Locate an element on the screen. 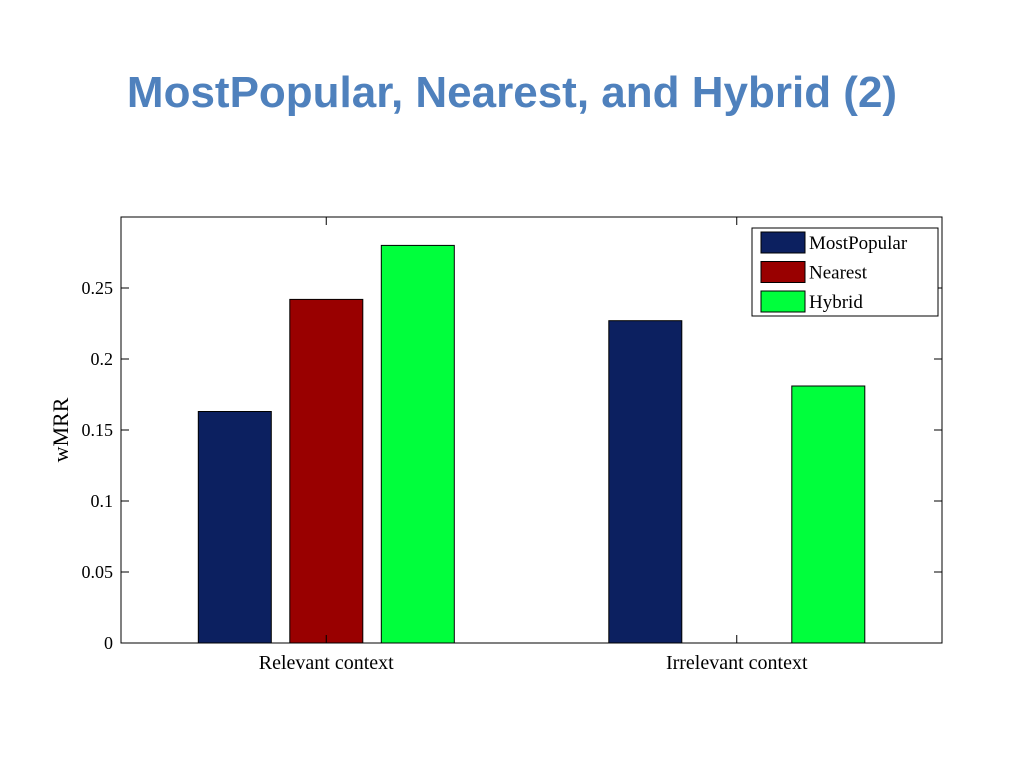 Image resolution: width=1024 pixels, height=768 pixels. legend-label-nearest: Nearest is located at coordinates (838, 273).